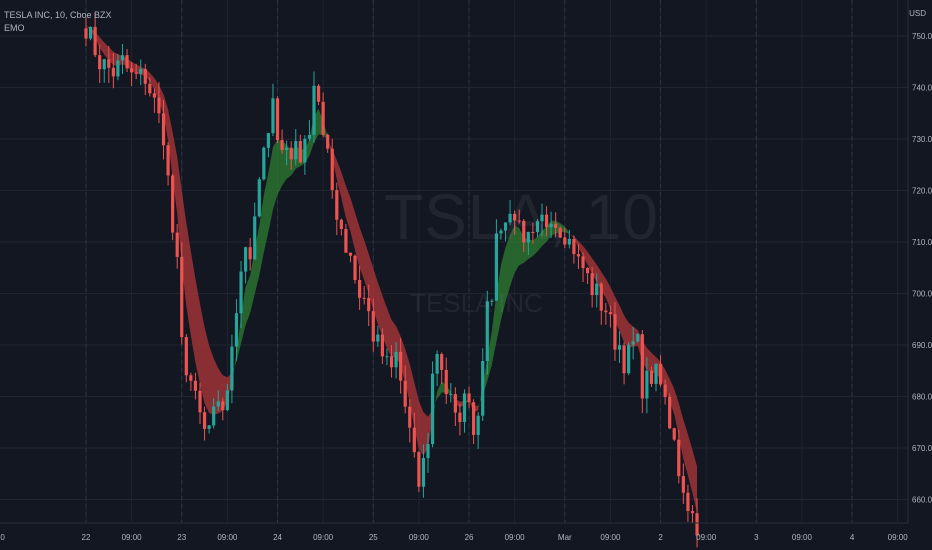  I want to click on price-tick-label: 710.00, so click(922, 242).